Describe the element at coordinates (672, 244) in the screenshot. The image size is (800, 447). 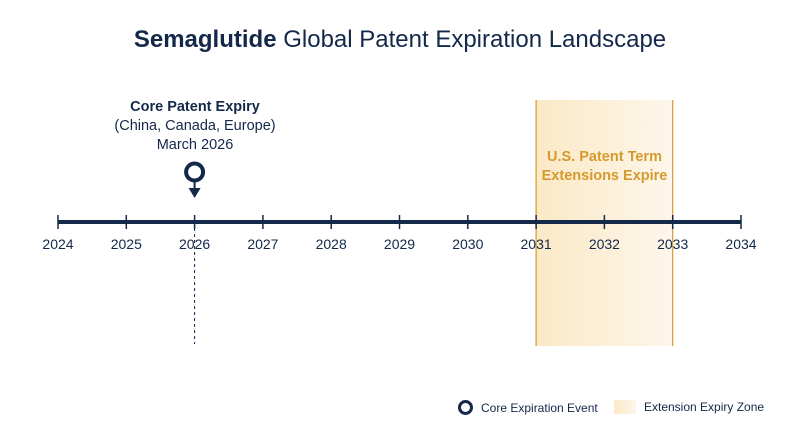
I see `tick-label-2033: 2033` at that location.